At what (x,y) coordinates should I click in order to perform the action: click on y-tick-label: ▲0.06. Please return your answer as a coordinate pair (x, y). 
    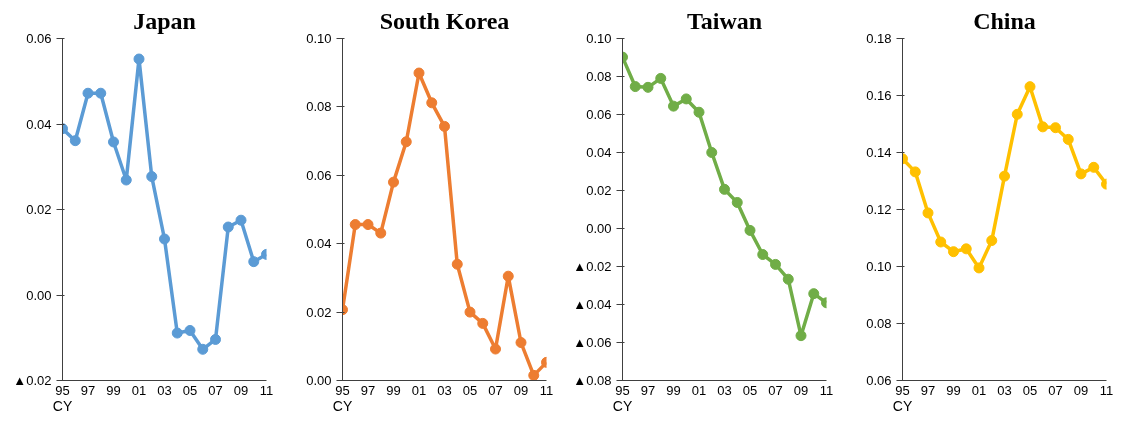
    Looking at the image, I should click on (592, 342).